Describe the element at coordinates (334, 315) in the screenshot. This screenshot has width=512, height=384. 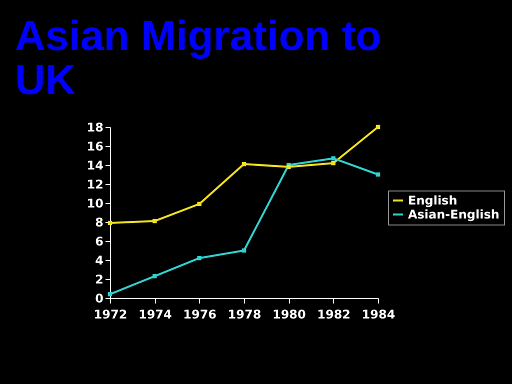
I see `x-tick-label: 1982` at that location.